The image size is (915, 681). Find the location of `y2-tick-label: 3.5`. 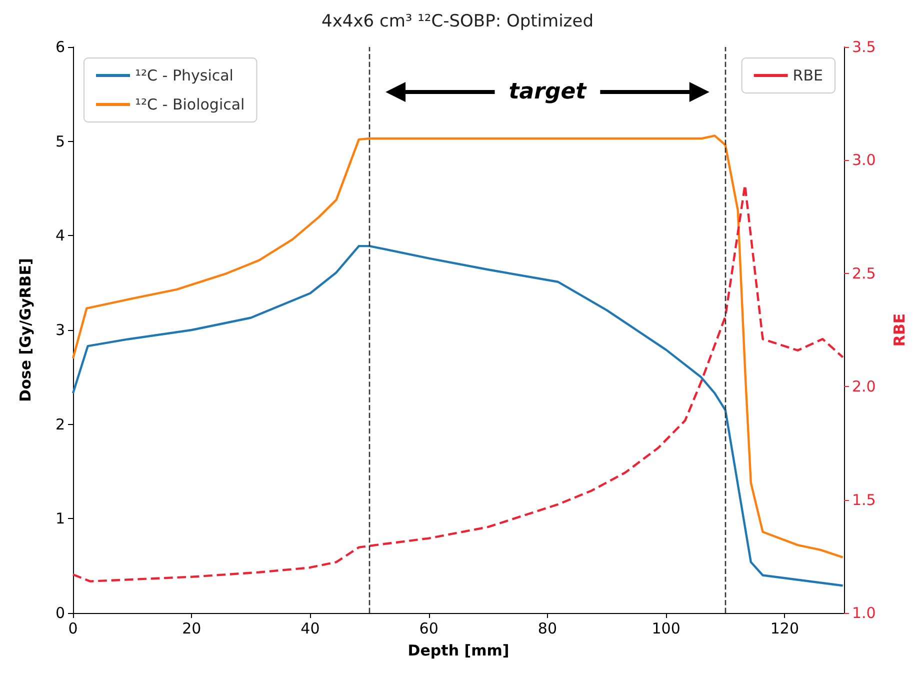

y2-tick-label: 3.5 is located at coordinates (864, 47).